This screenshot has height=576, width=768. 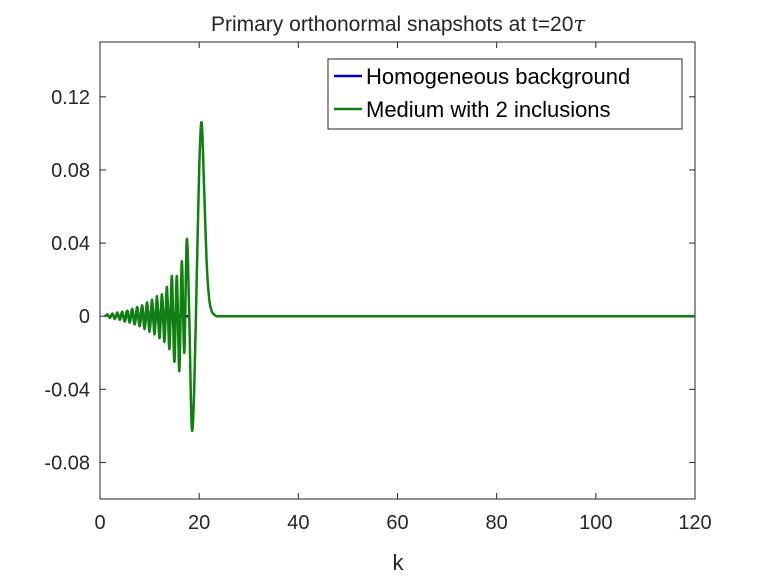 What do you see at coordinates (497, 523) in the screenshot?
I see `x-tick-label: 80` at bounding box center [497, 523].